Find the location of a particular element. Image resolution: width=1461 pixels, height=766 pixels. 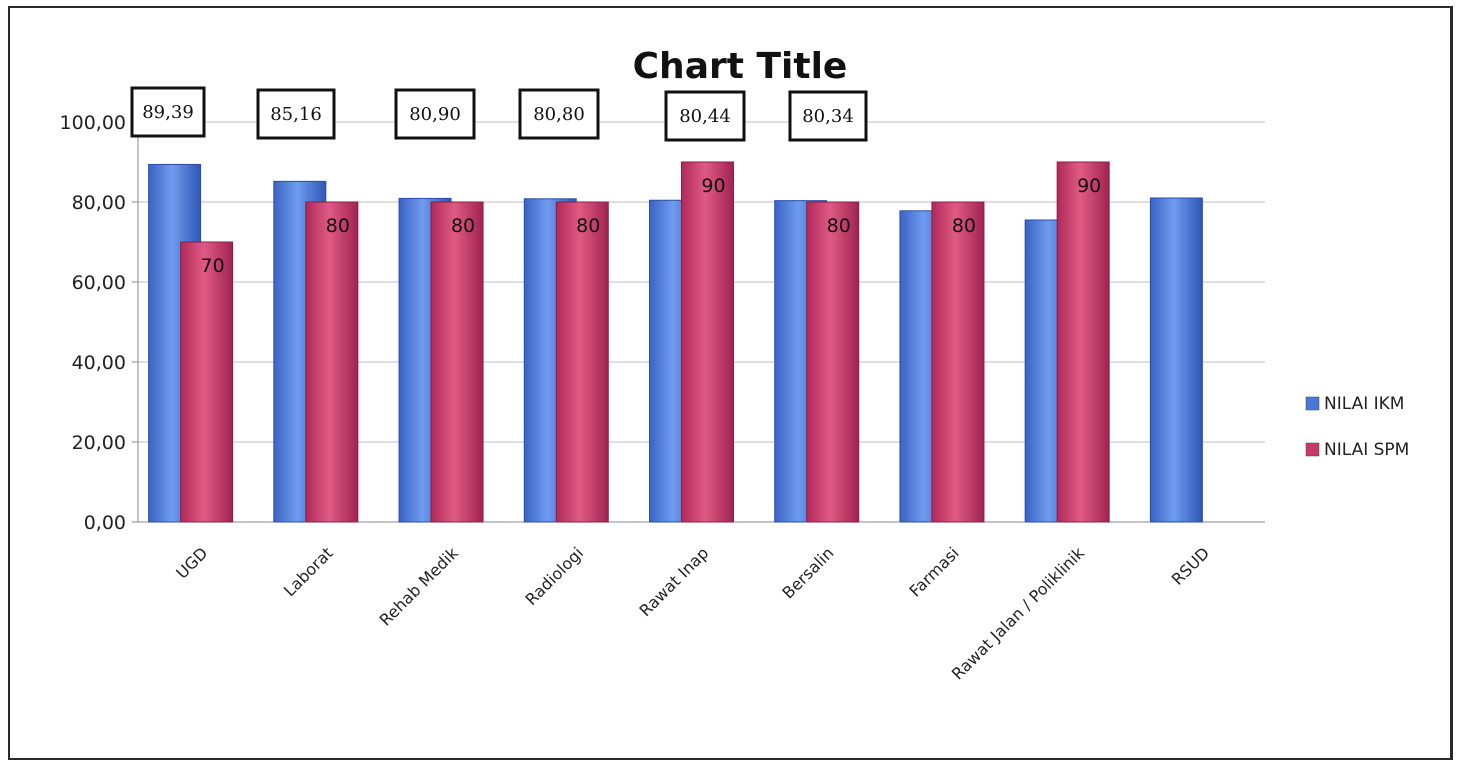

legend-item: NILAI SPM is located at coordinates (1357, 450).